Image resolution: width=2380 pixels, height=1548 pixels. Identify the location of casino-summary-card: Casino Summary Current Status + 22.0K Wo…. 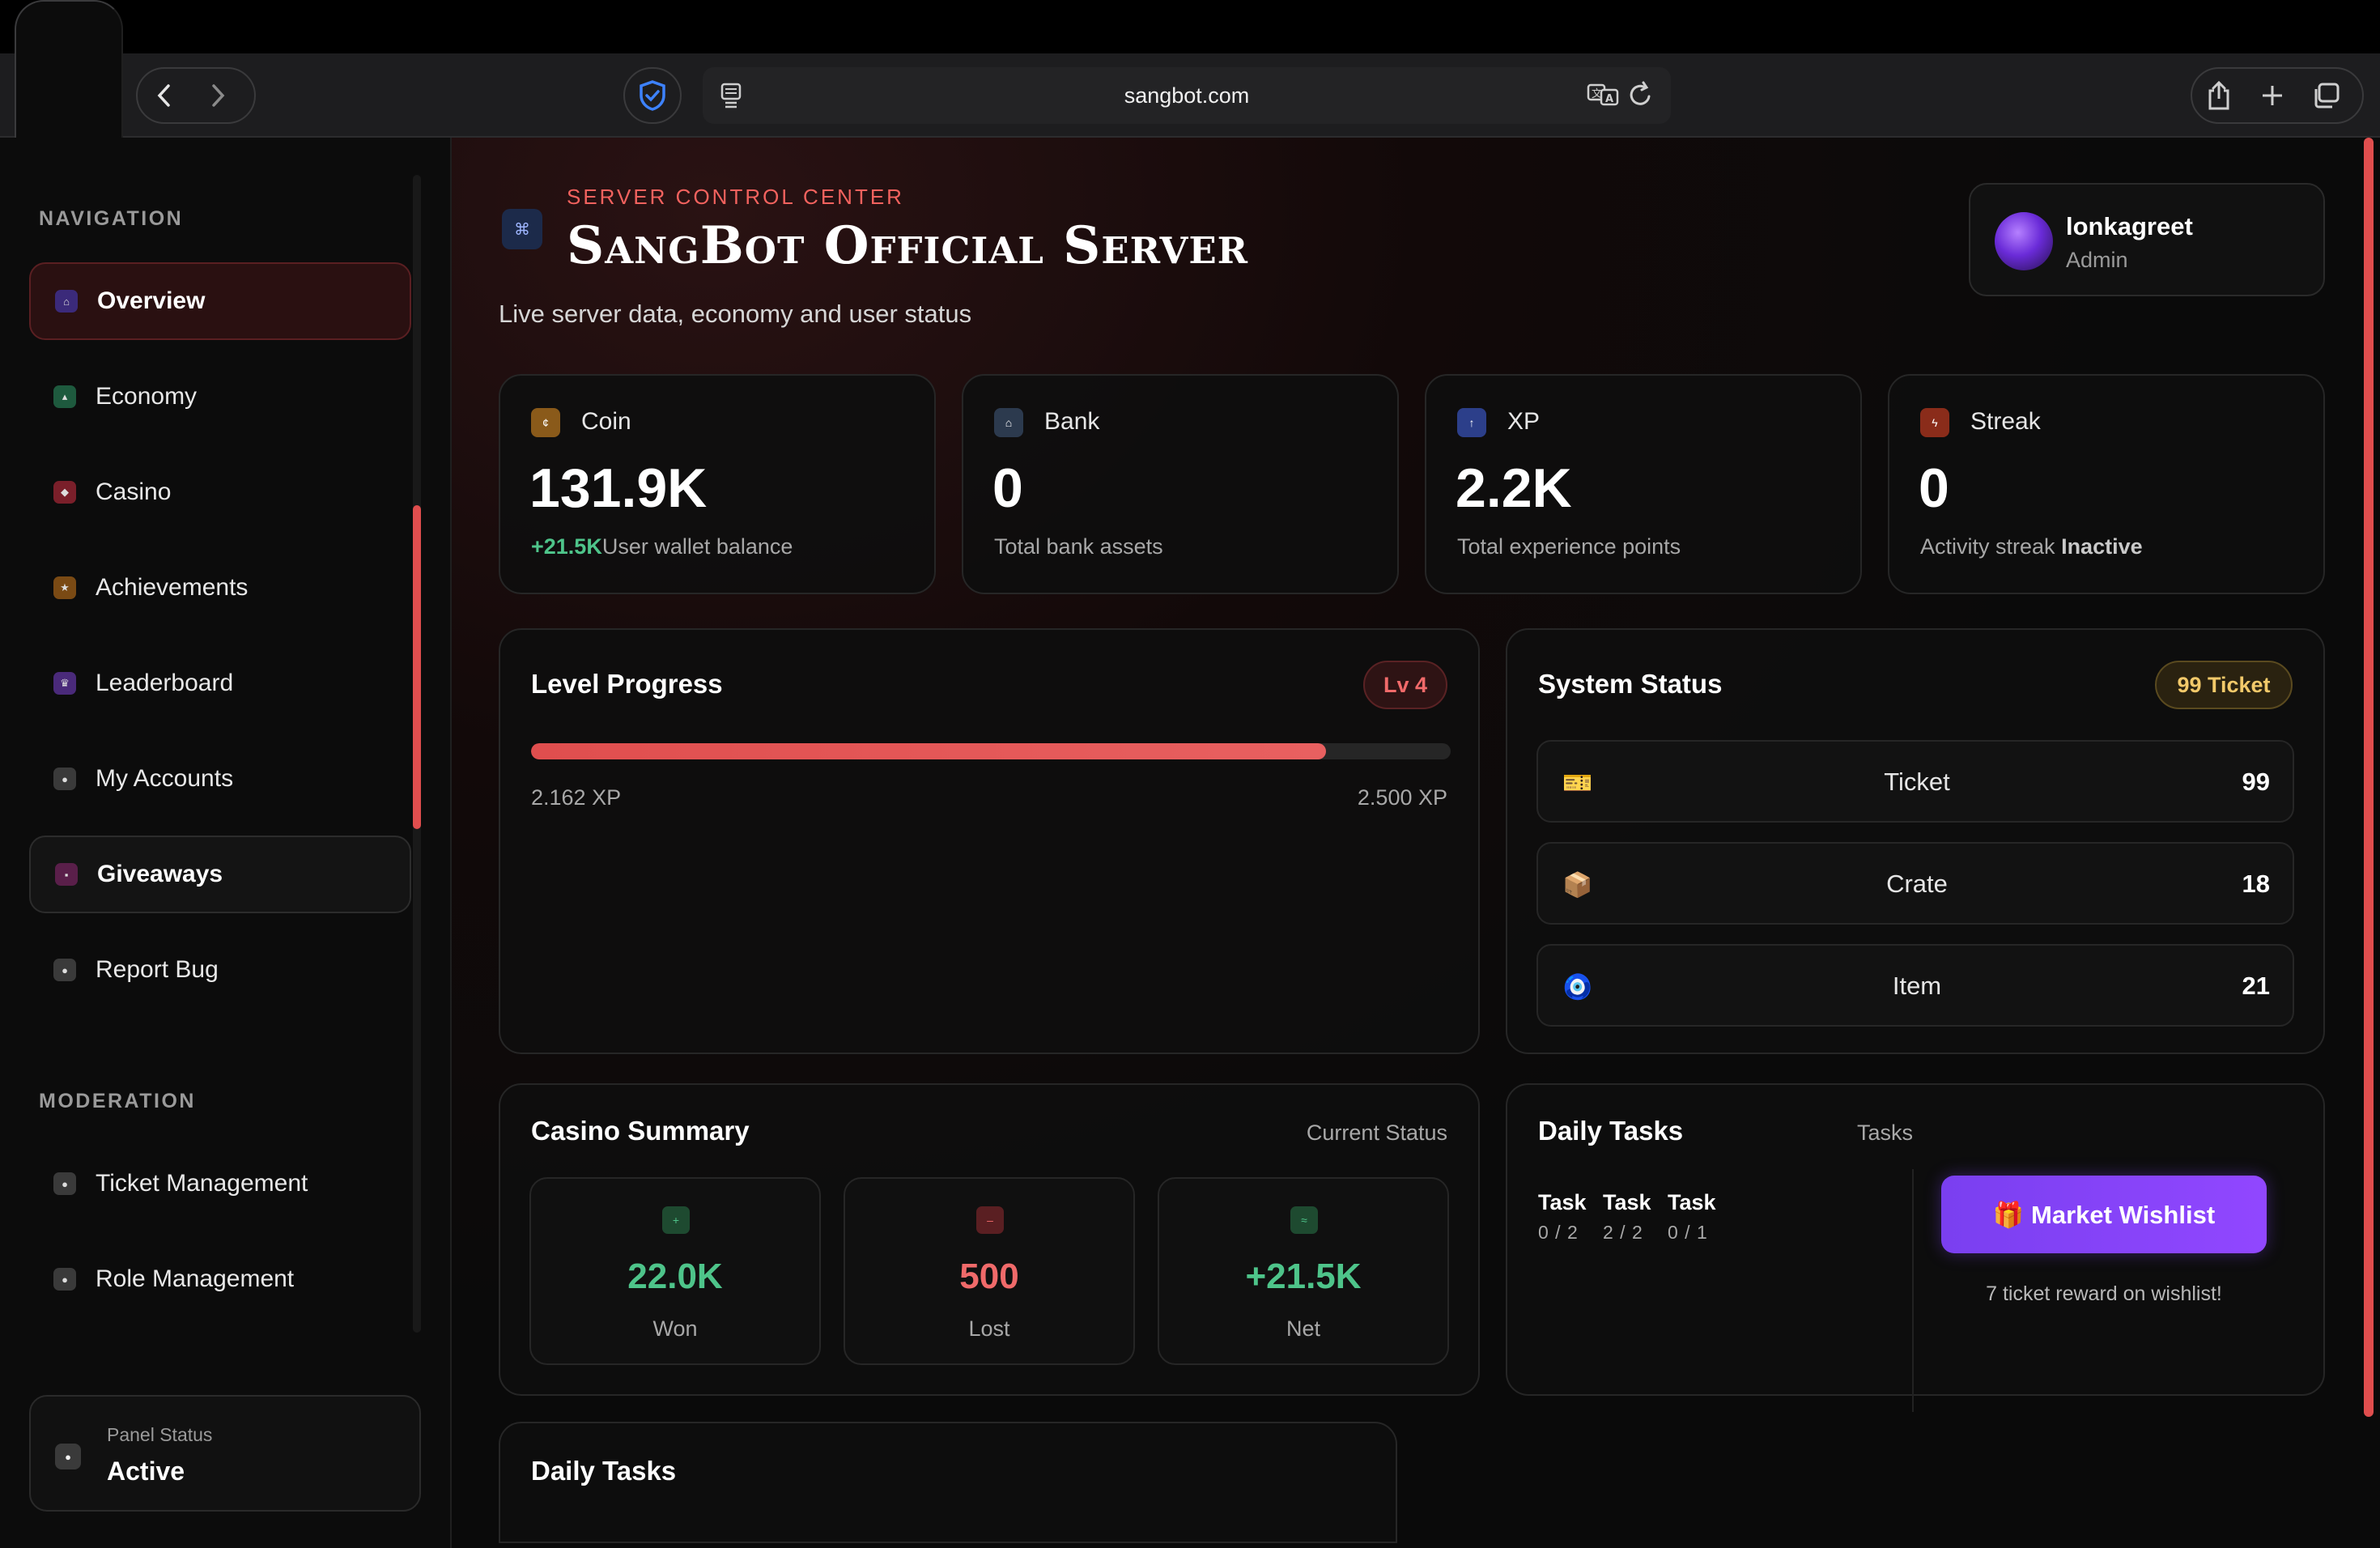
(990, 1239).